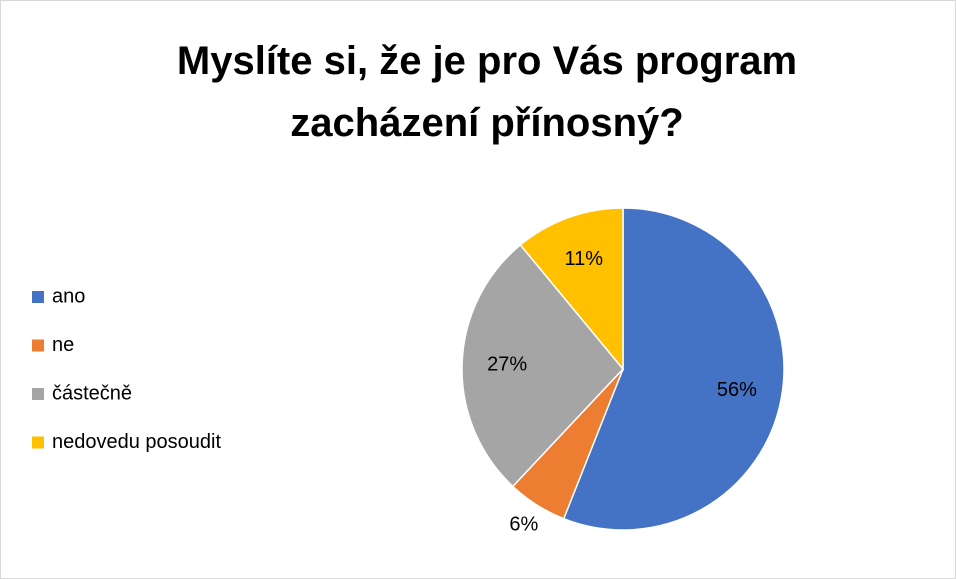  What do you see at coordinates (523, 525) in the screenshot?
I see `data-label: 6%` at bounding box center [523, 525].